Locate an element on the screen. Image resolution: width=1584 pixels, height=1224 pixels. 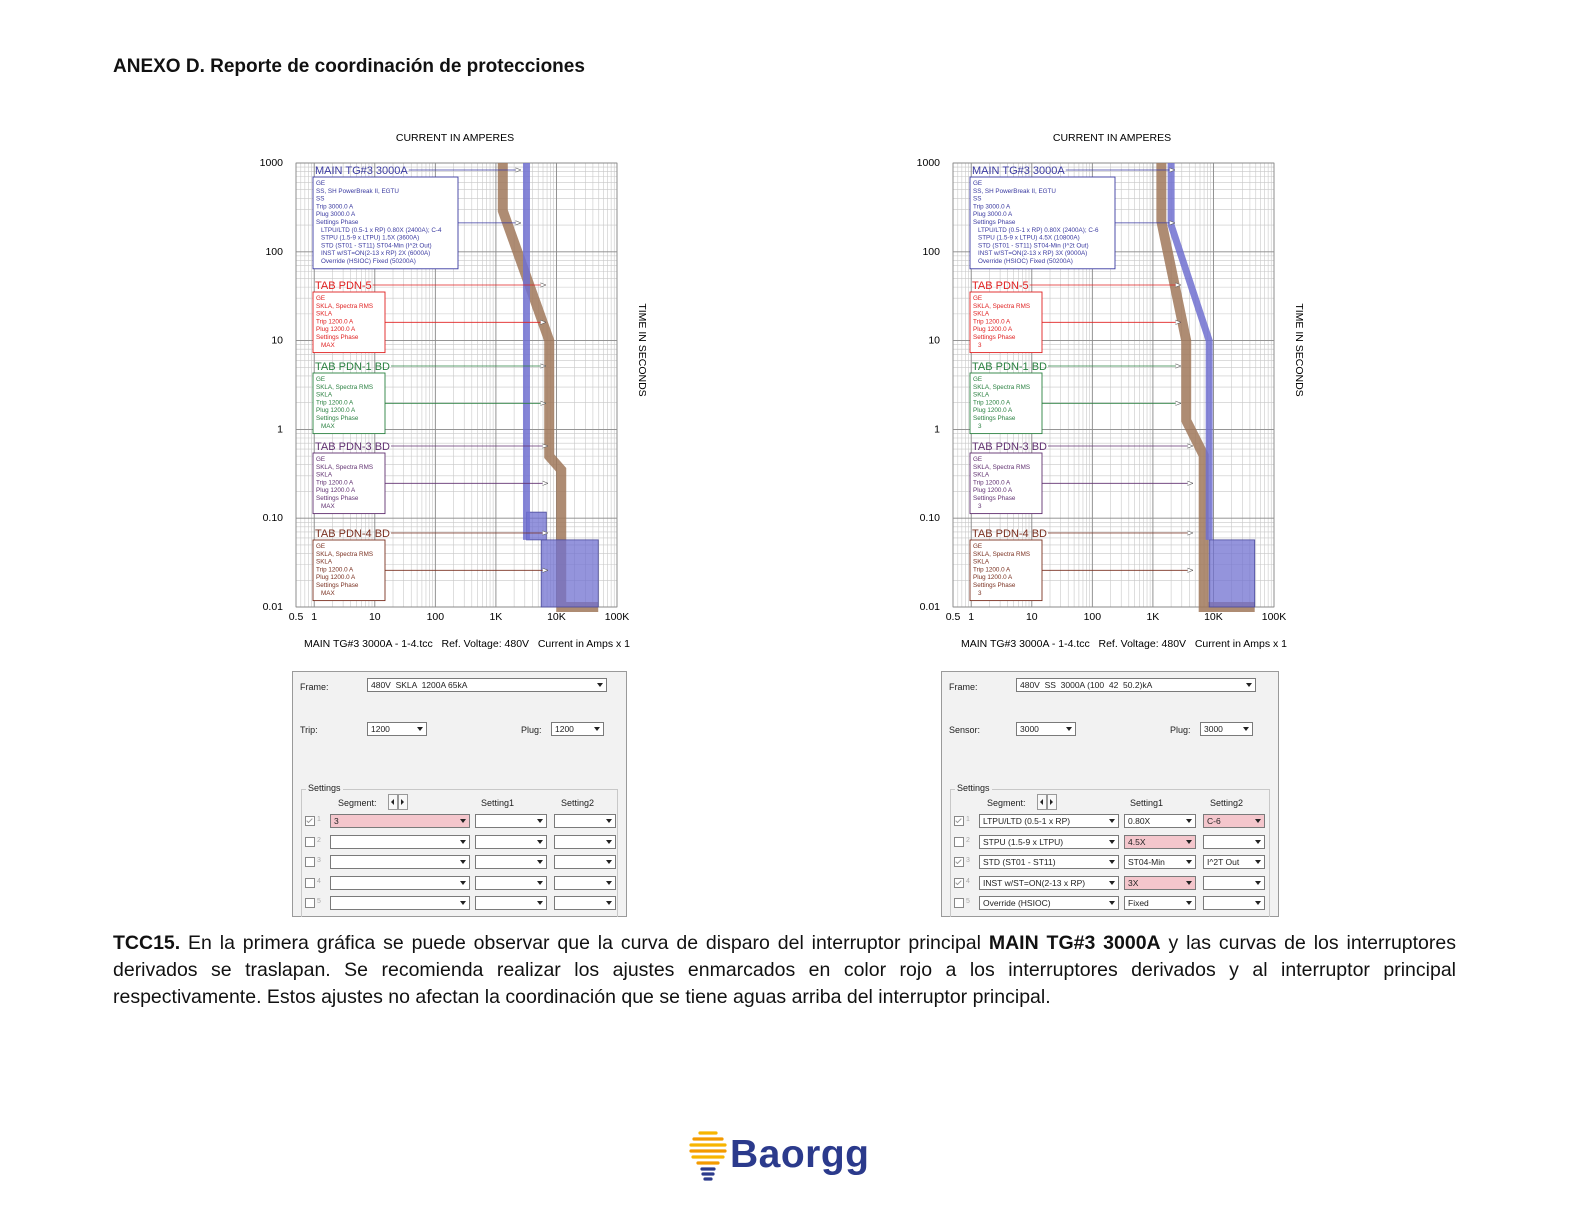
segment-combo is located at coordinates (400, 841).